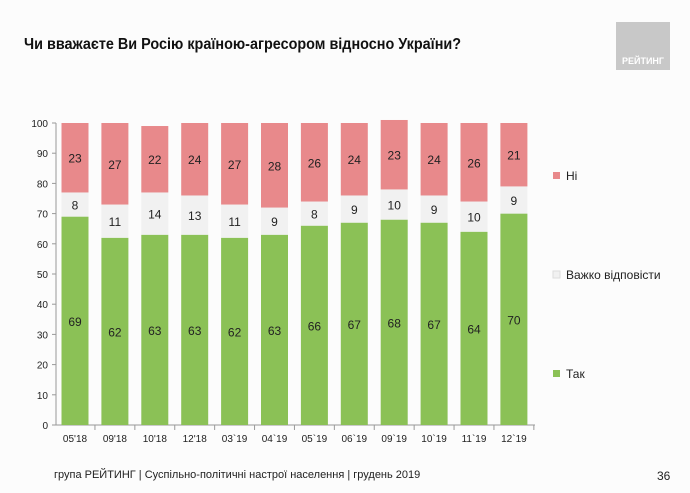 This screenshot has height=493, width=690. Describe the element at coordinates (571, 176) in the screenshot. I see `legend-label: Ні` at that location.